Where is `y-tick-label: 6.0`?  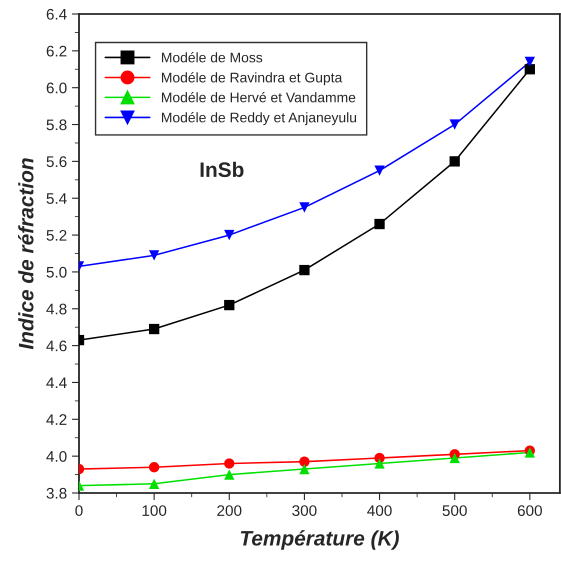 y-tick-label: 6.0 is located at coordinates (56, 88).